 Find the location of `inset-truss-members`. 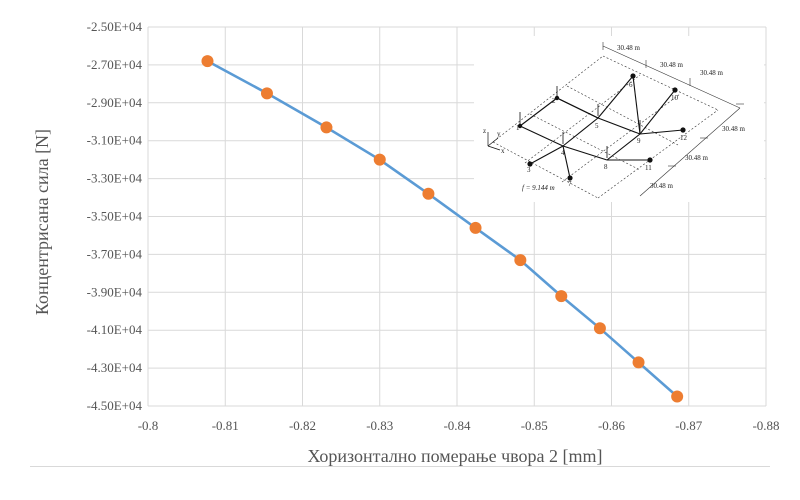

inset-truss-members is located at coordinates (601, 127).